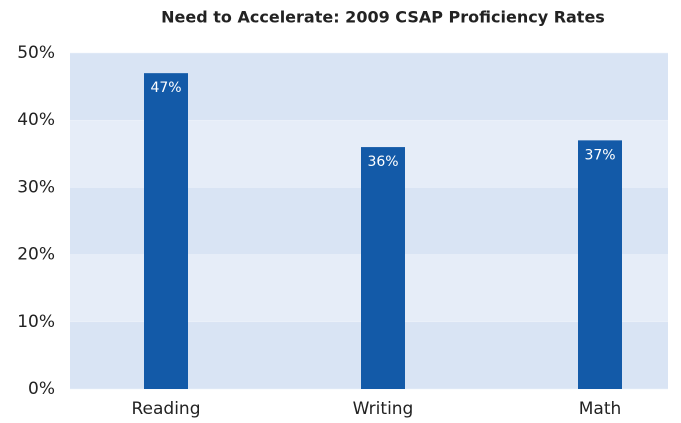  Describe the element at coordinates (383, 409) in the screenshot. I see `x-tick-label: Writing` at that location.